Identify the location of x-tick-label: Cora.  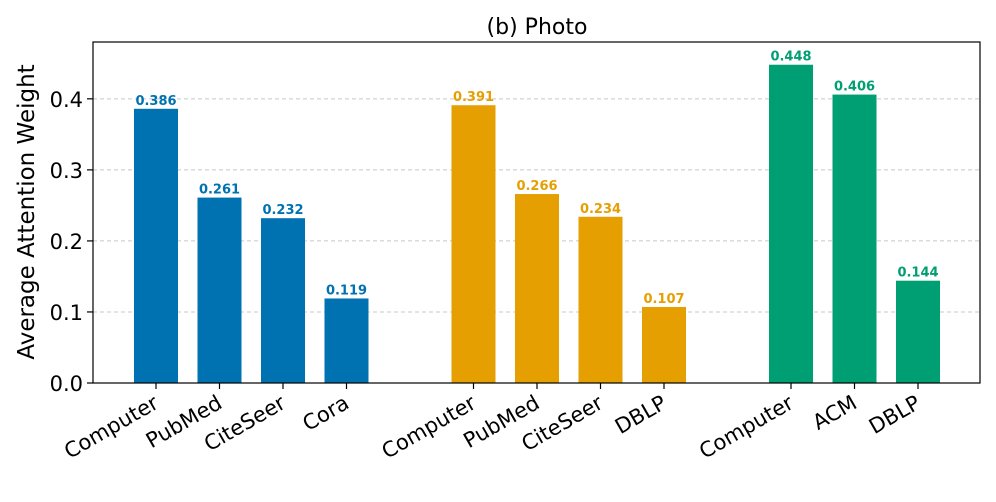
(326, 413).